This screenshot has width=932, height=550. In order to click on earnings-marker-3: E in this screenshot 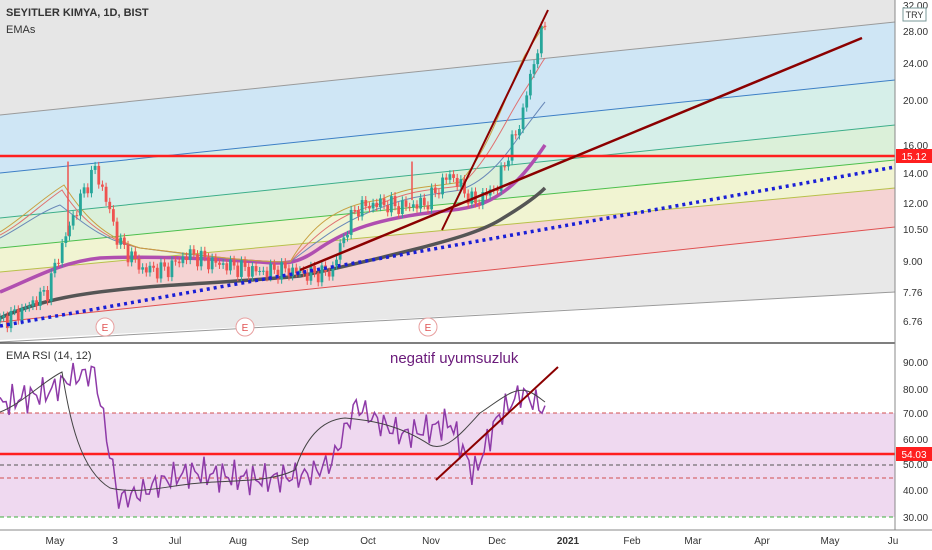, I will do `click(428, 327)`.